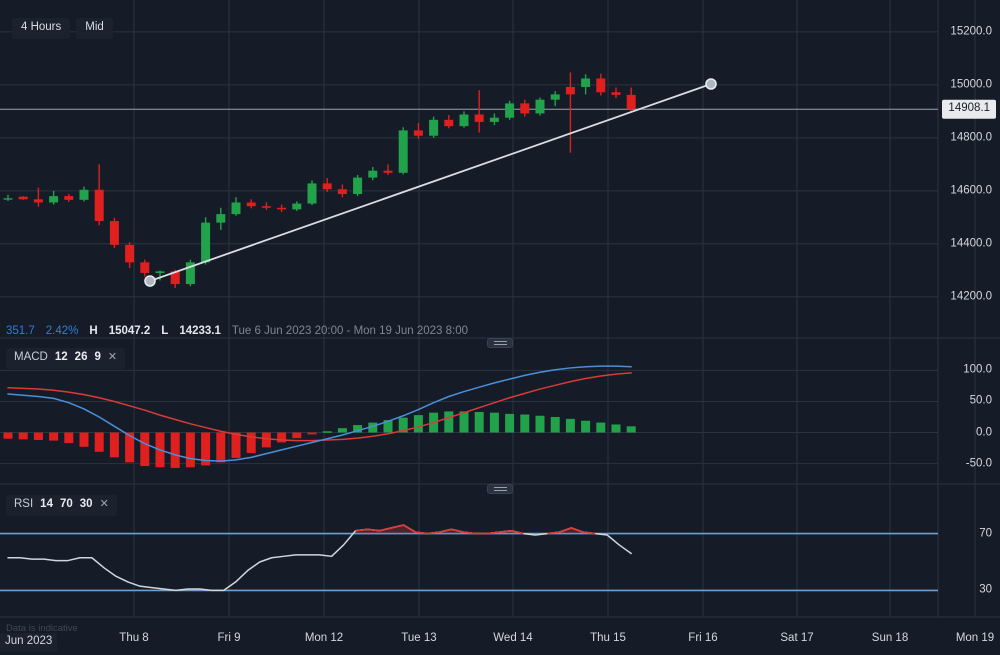 This screenshot has width=1000, height=655. What do you see at coordinates (890, 638) in the screenshot?
I see `time-axis-label: Sun 18` at bounding box center [890, 638].